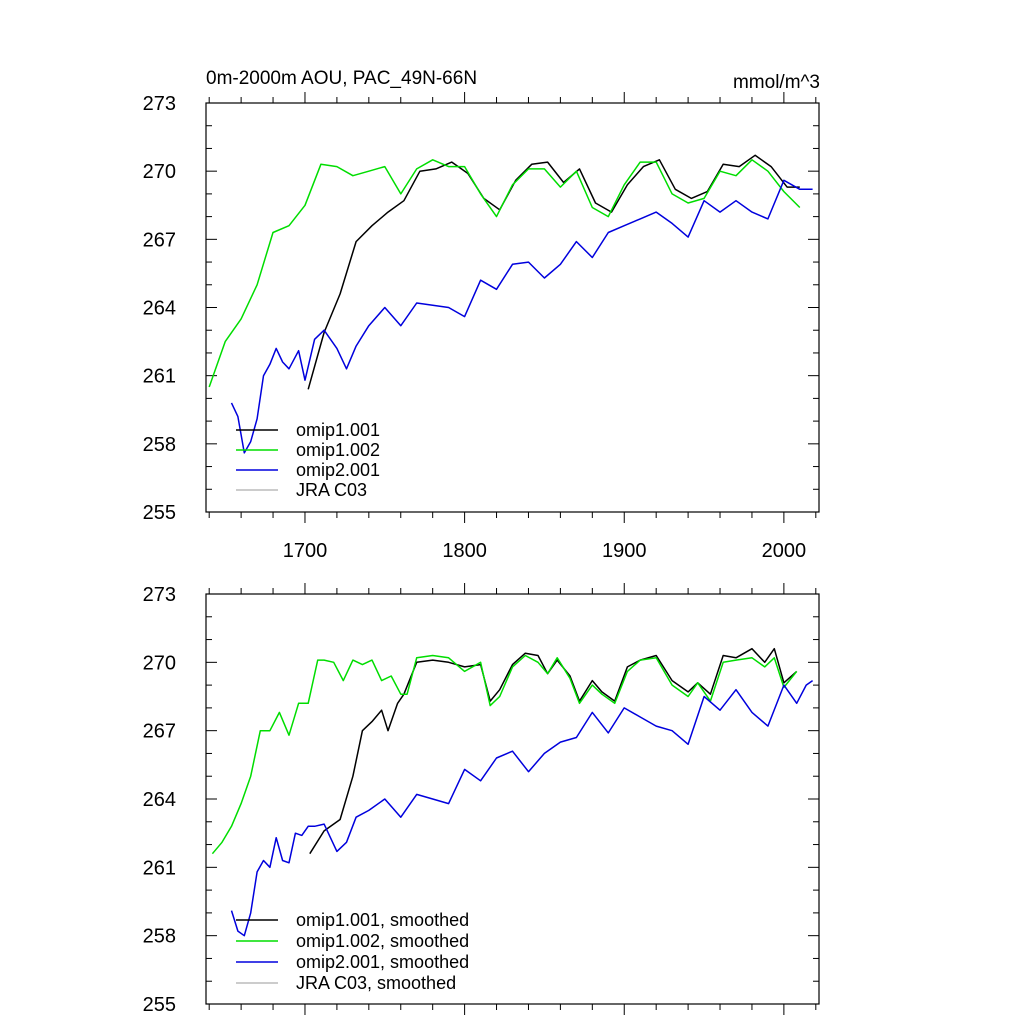 This screenshot has width=1024, height=1024. I want to click on x-tick-label: 1700, so click(305, 551).